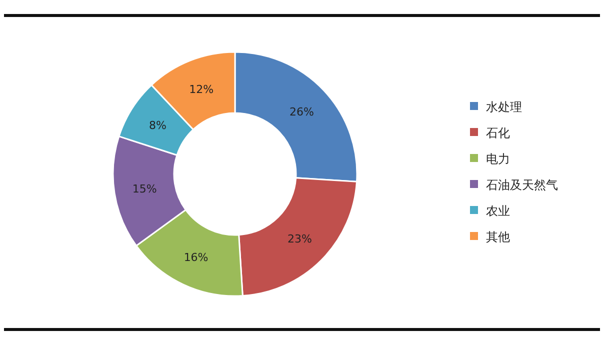  I want to click on legend-label: 农业, so click(498, 211).